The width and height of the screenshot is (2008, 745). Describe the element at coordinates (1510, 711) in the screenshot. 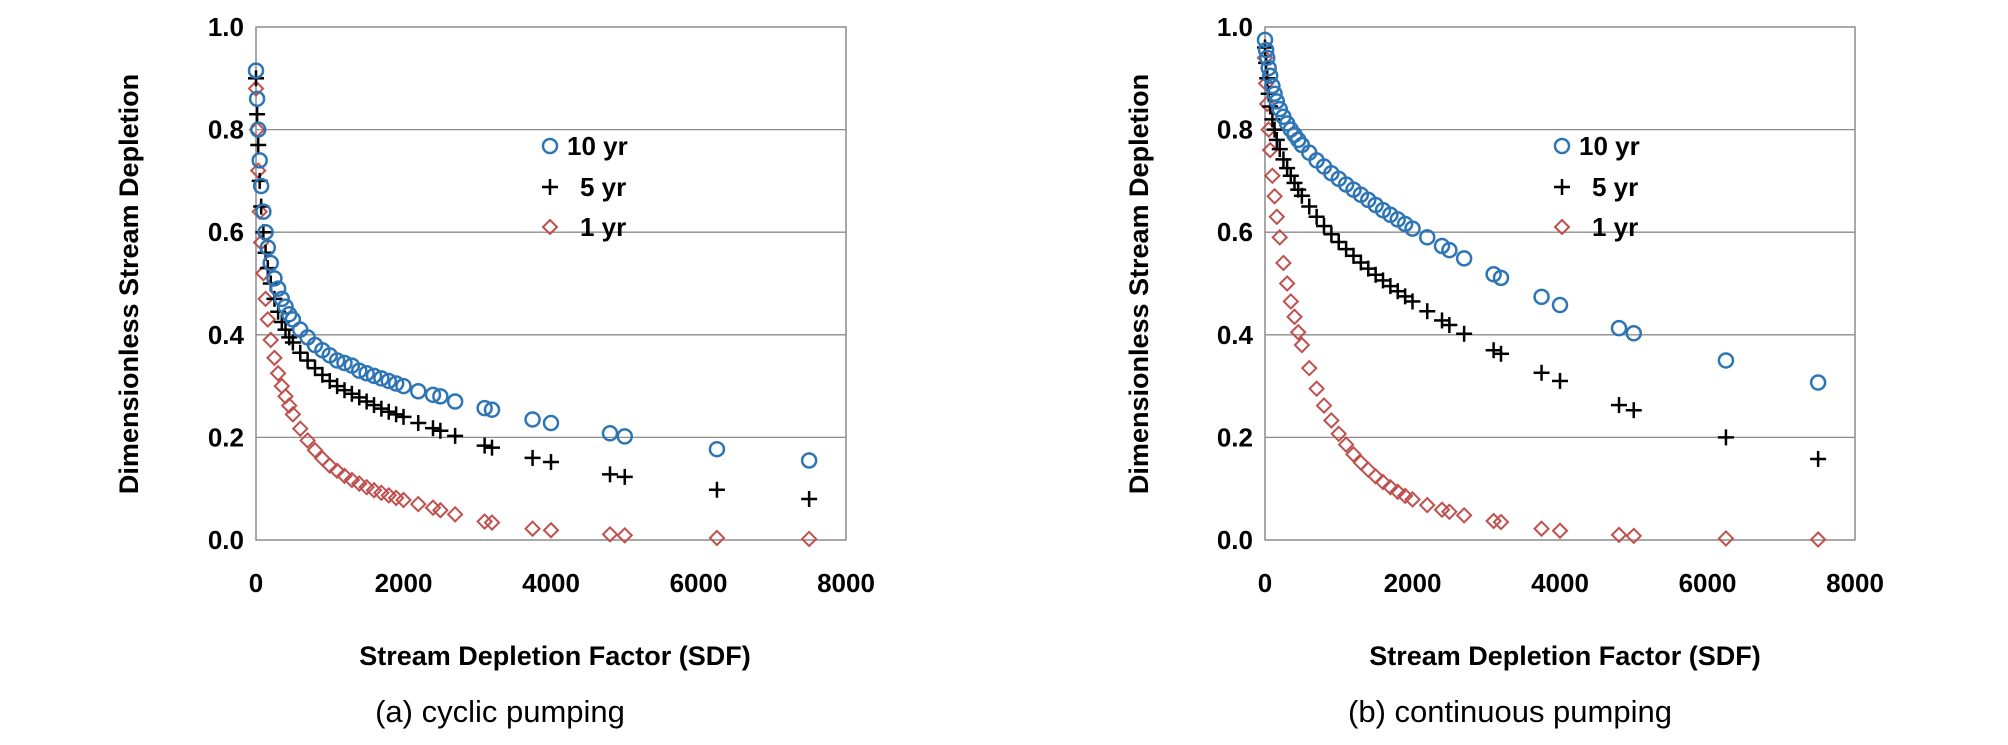

I see `panel-b-caption: (b) continuous pumping` at that location.